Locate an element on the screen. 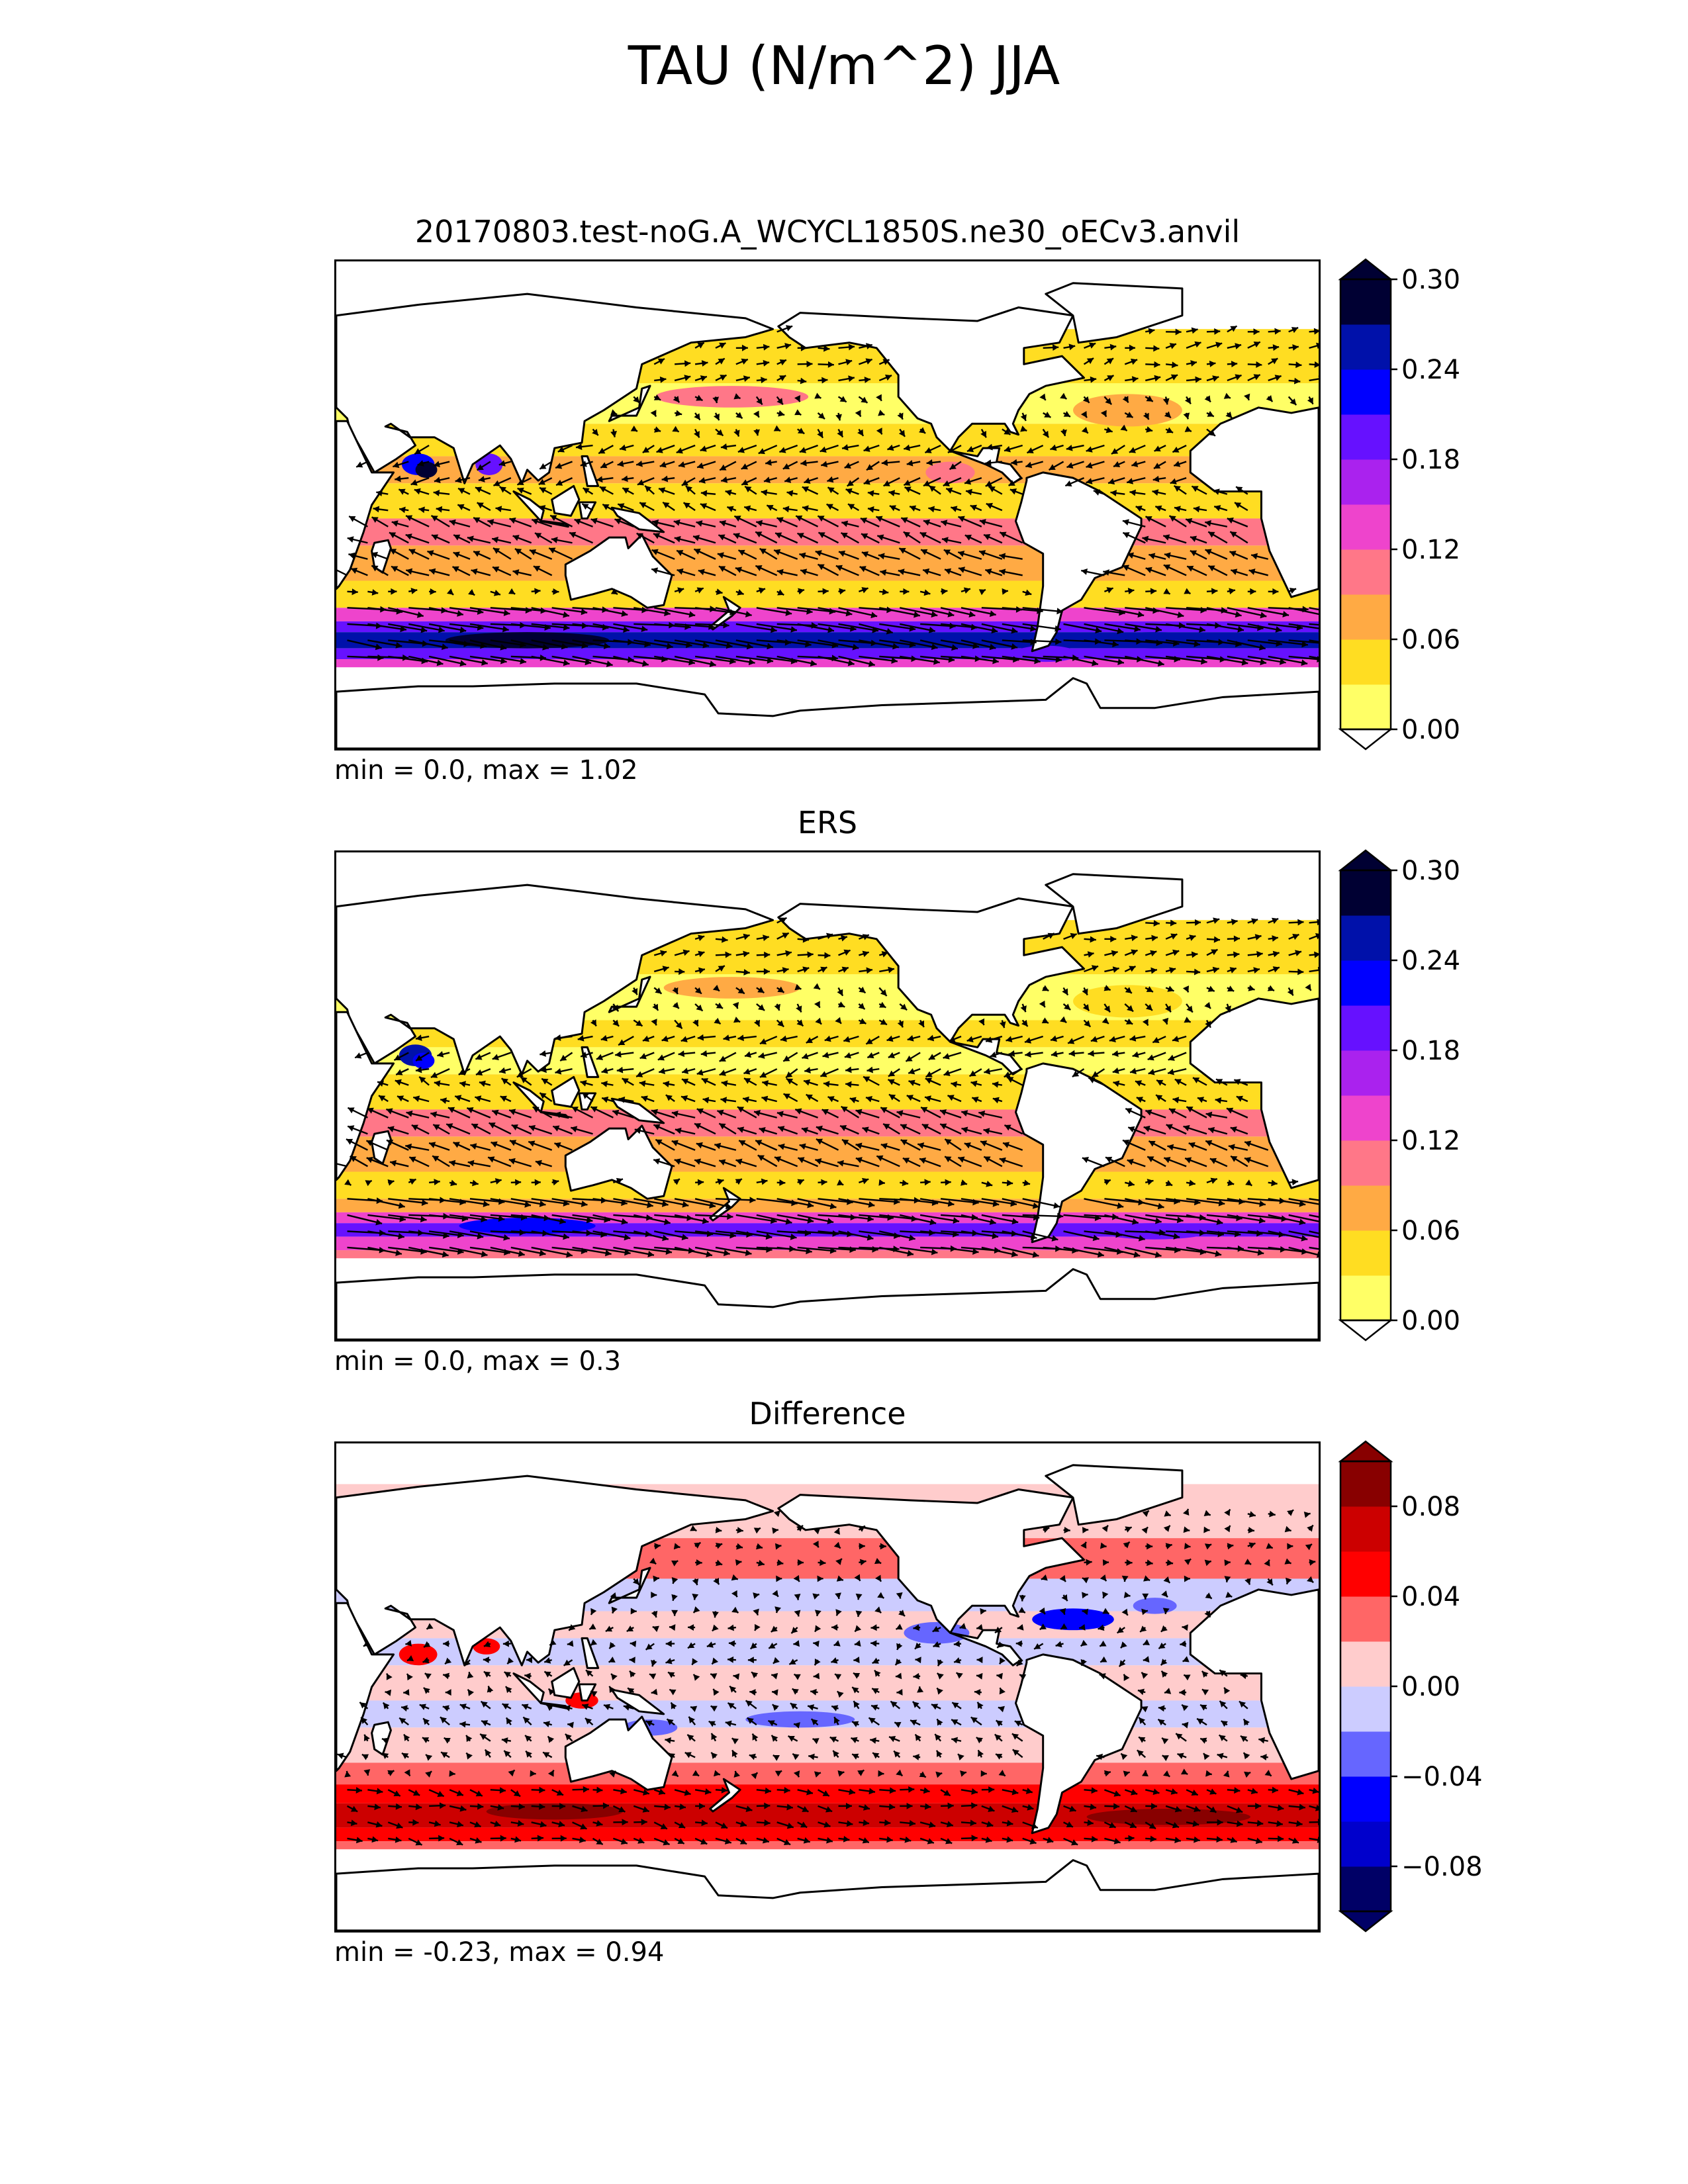 The width and height of the screenshot is (1688, 2184). figure-title: TAU (N/m^2) JJA is located at coordinates (844, 66).